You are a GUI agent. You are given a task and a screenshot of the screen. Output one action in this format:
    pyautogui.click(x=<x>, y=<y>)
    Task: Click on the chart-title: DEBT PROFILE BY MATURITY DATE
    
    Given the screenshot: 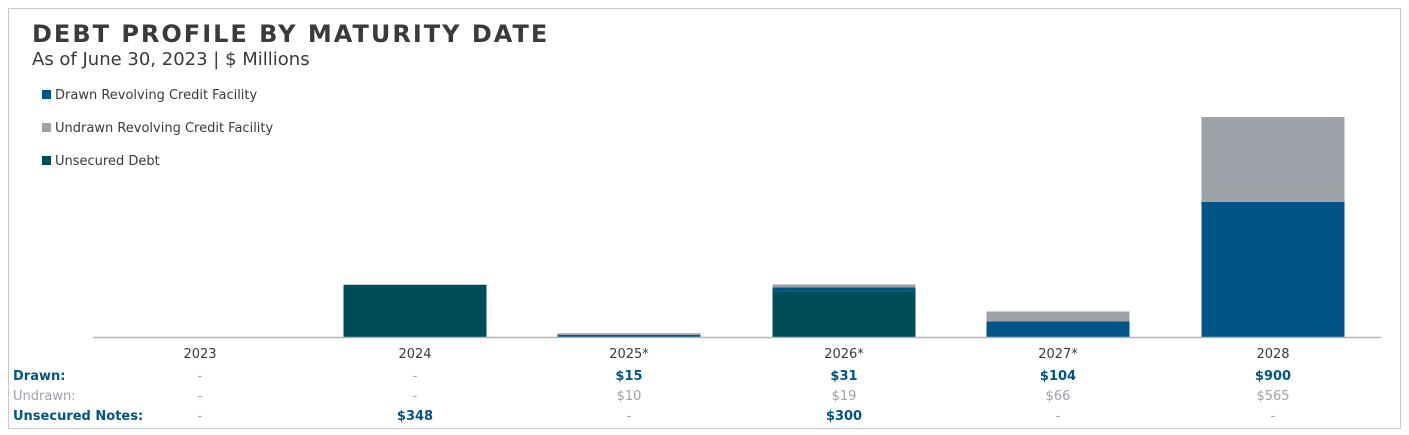 What is the action you would take?
    pyautogui.click(x=291, y=34)
    